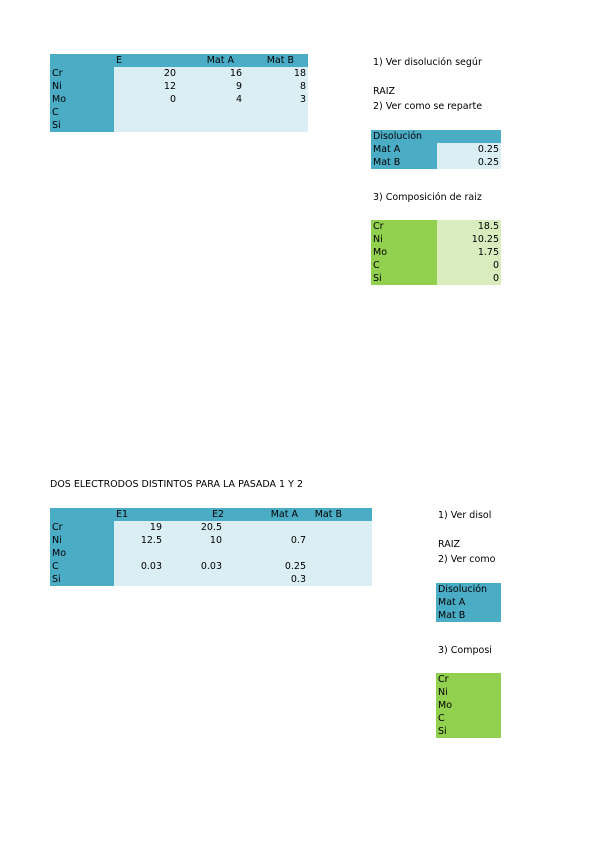 The width and height of the screenshot is (599, 848). I want to click on cell-e2: 0.03, so click(210, 566).